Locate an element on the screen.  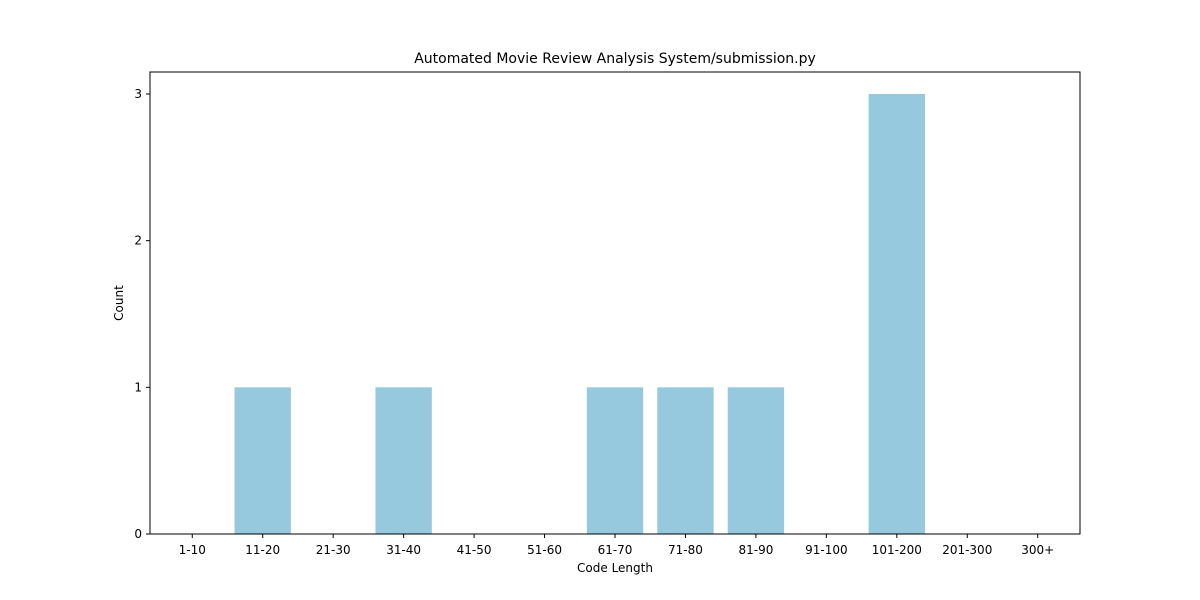
y-tick-label: 1 is located at coordinates (138, 387).